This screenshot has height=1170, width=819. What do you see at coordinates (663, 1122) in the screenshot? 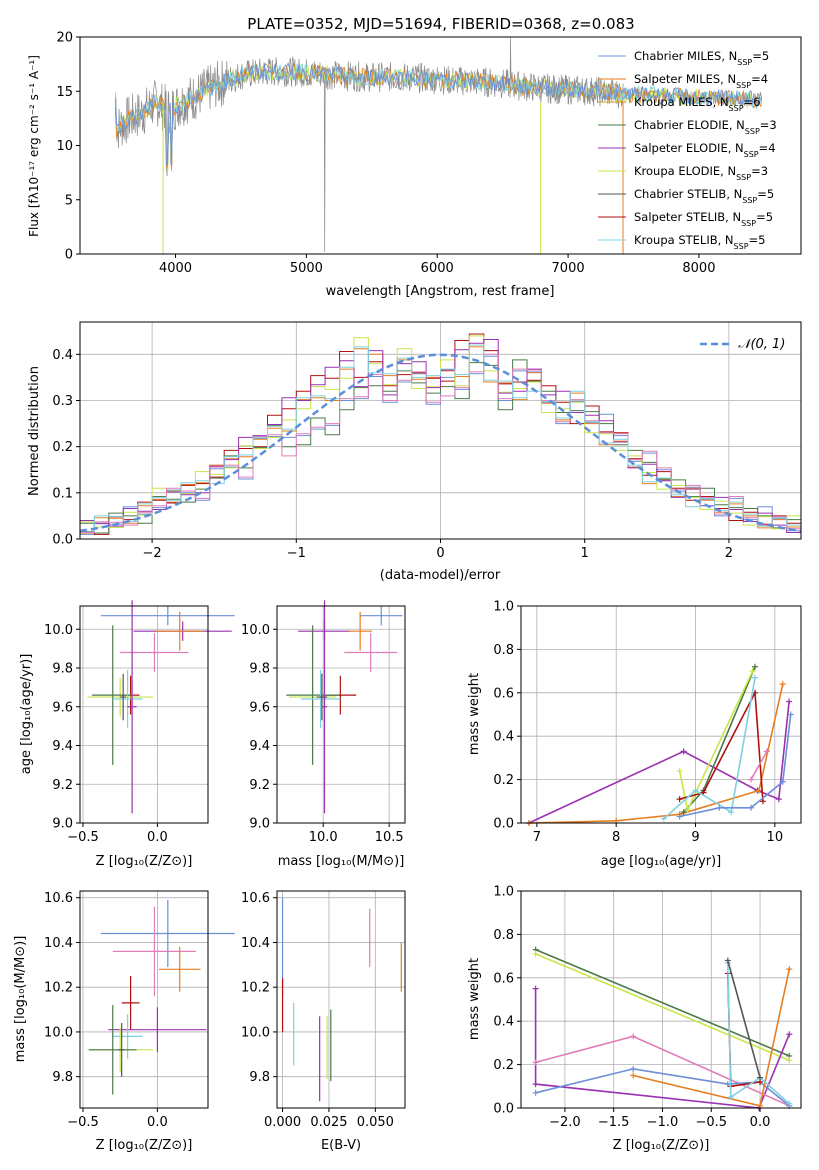
I see `x-tick-label: −1.0` at bounding box center [663, 1122].